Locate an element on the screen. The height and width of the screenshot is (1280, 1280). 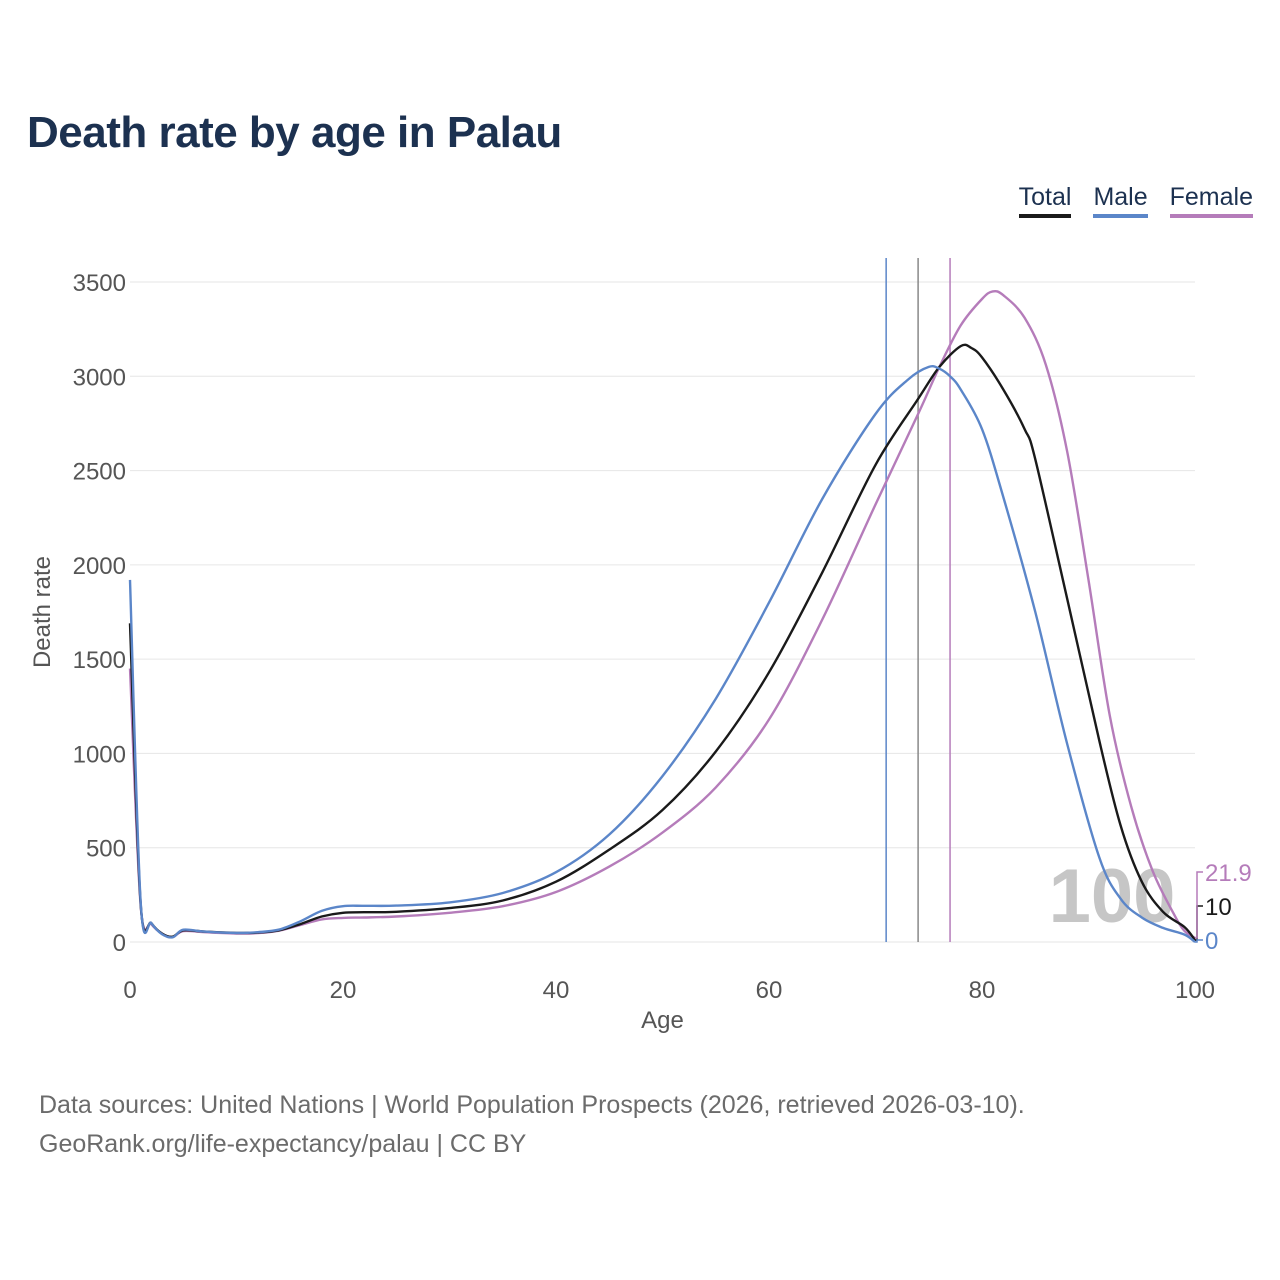
end-label-total: 10 is located at coordinates (1218, 907).